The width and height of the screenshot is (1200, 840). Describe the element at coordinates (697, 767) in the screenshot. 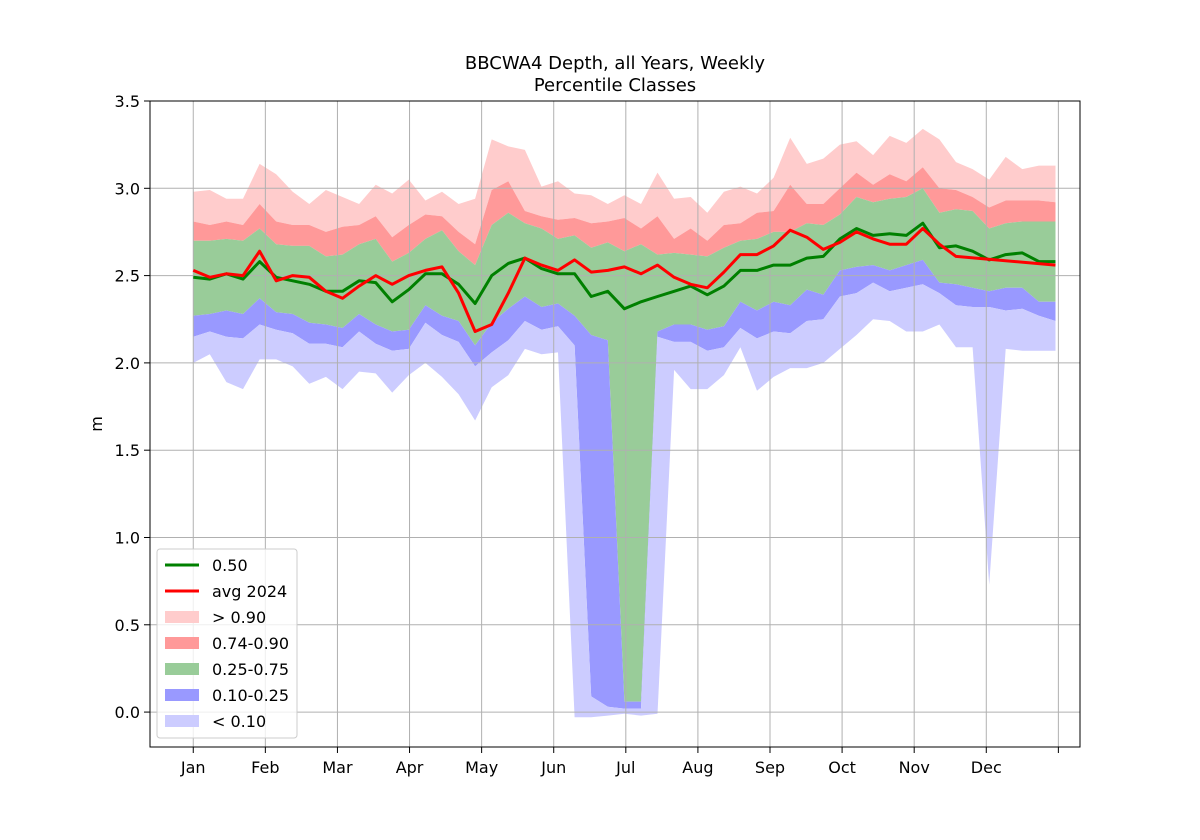

I see `x-tick-label: Aug` at that location.